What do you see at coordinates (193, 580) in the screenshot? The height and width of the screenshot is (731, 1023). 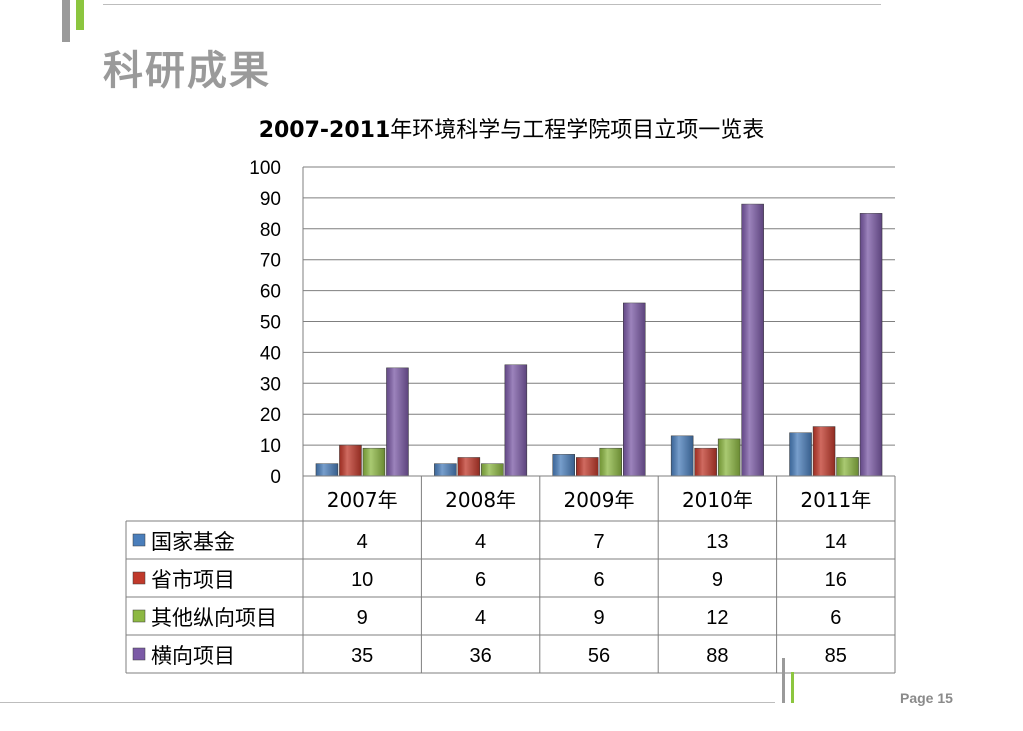 I see `series-label: 省市项目` at bounding box center [193, 580].